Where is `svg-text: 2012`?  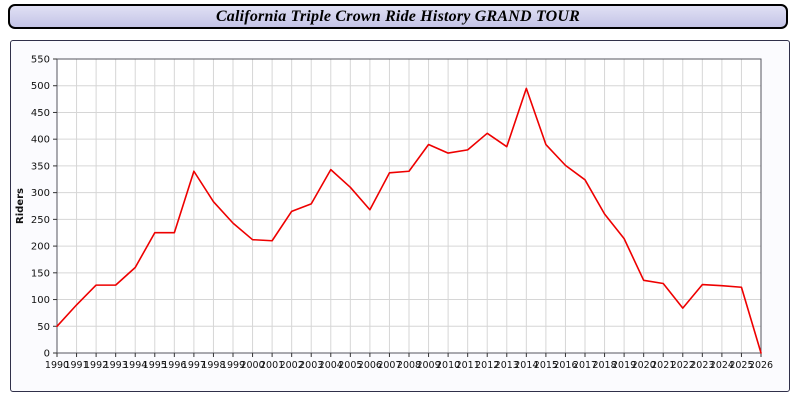 svg-text: 2012 is located at coordinates (487, 365).